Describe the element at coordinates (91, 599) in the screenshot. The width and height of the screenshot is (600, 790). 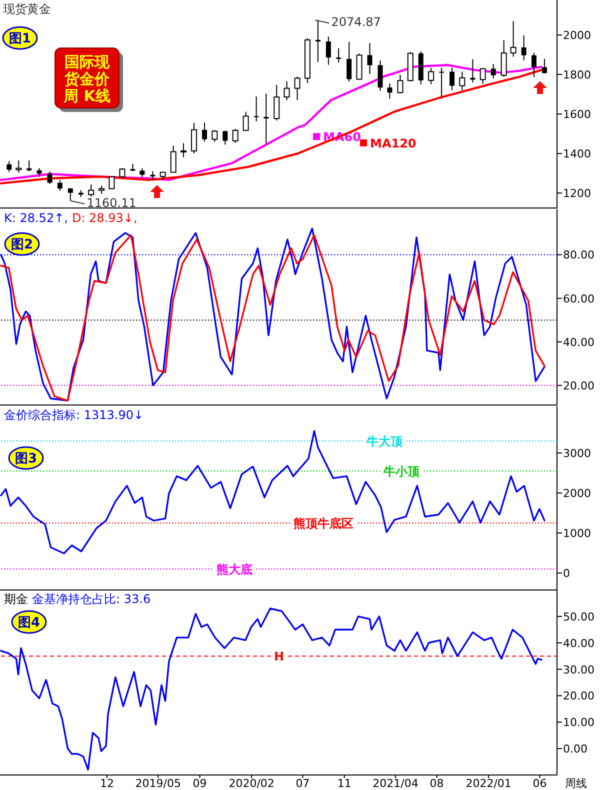
I see `annotation: 金基净持仓占比: 33.6` at that location.